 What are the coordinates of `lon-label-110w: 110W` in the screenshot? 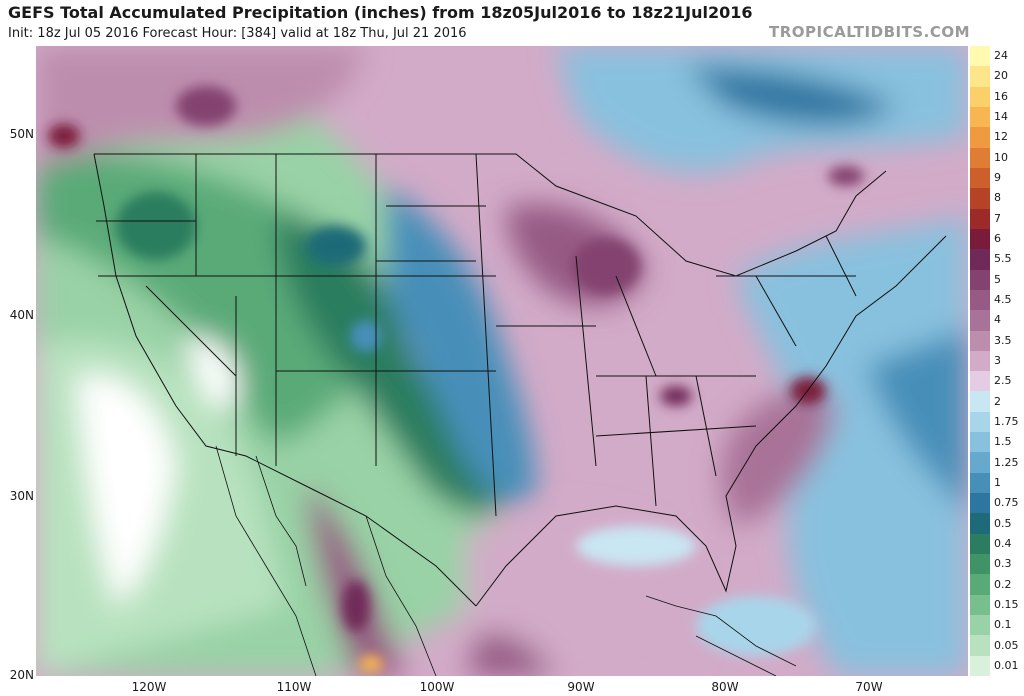 It's located at (294, 687).